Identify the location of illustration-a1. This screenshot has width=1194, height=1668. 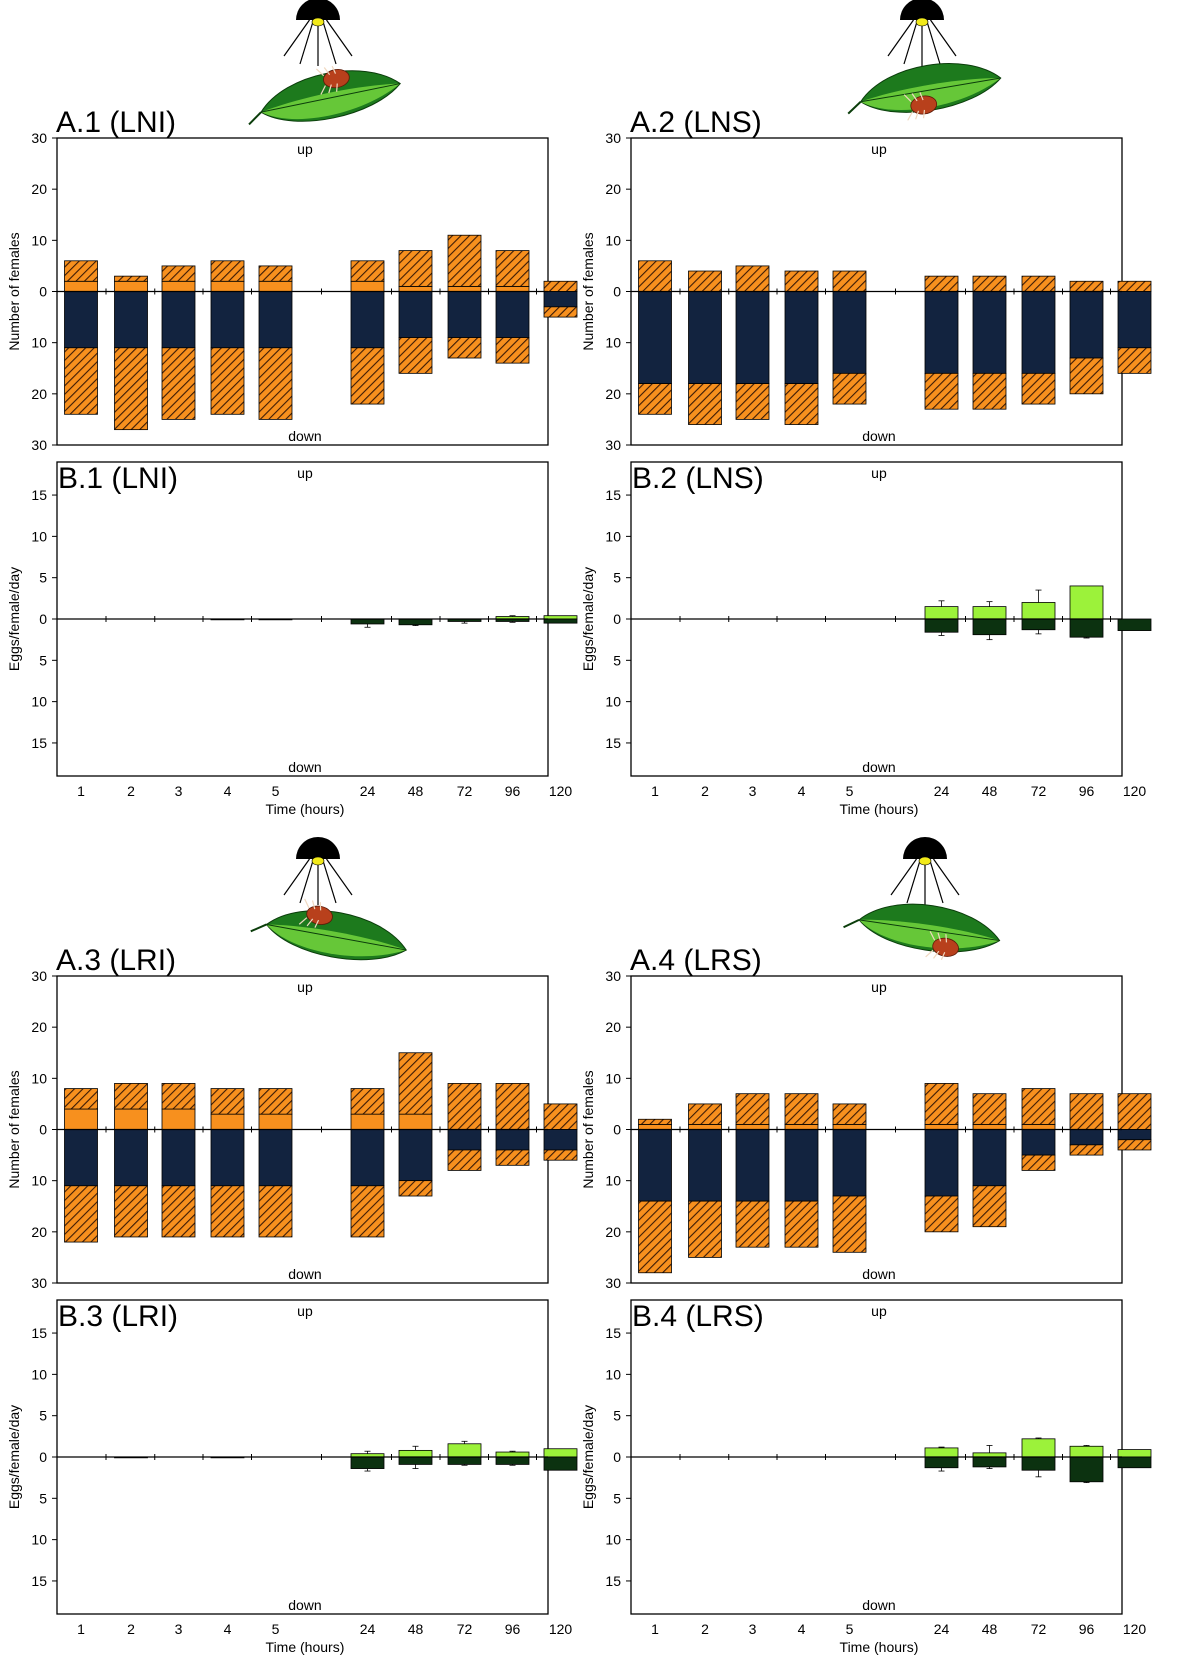
(324, 63).